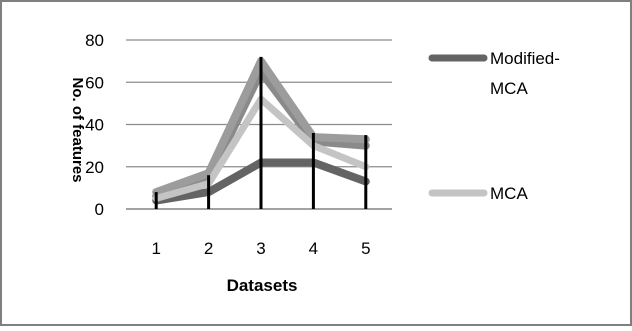  I want to click on y-tick-label: 60, so click(94, 82).